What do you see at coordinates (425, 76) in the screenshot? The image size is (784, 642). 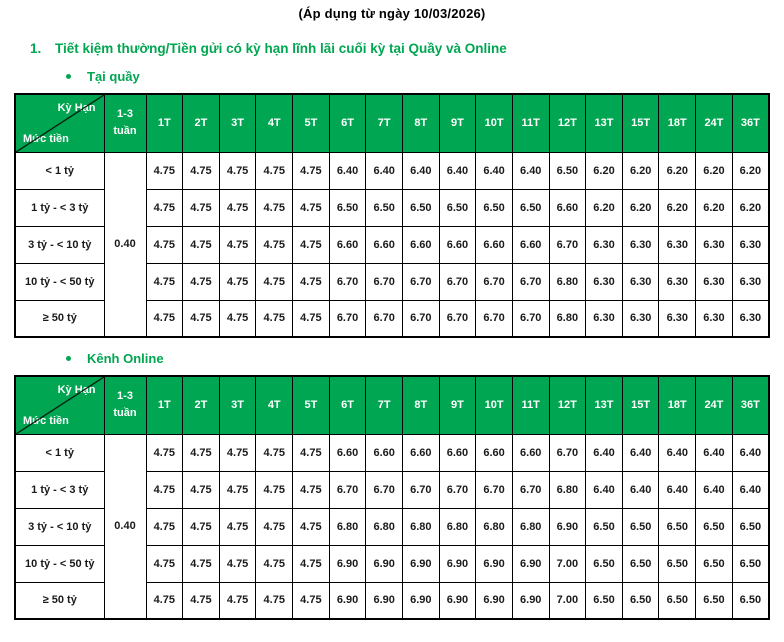 I see `table-bullet: Tại quầy` at bounding box center [425, 76].